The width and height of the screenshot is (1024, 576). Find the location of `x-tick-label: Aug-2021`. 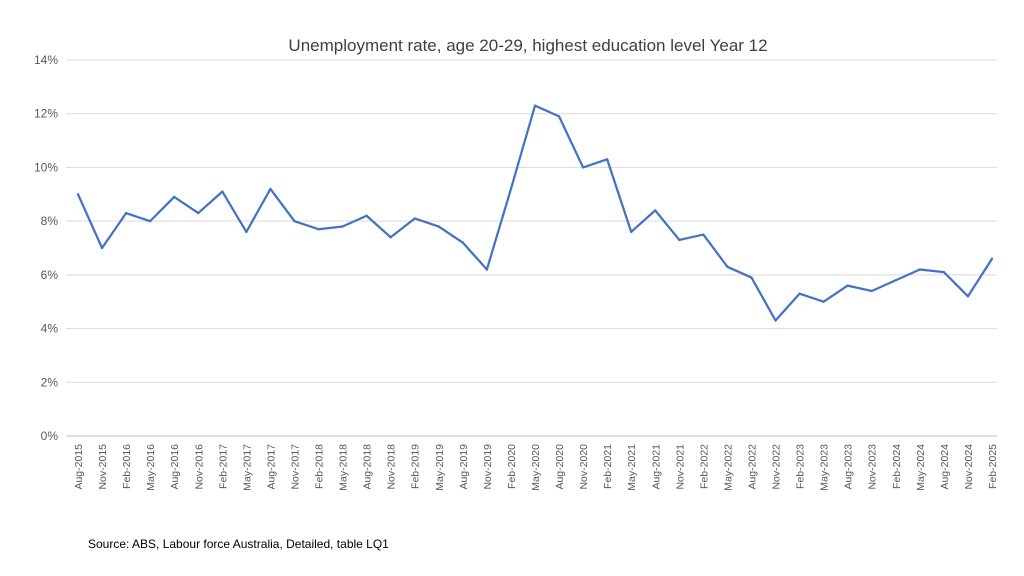

x-tick-label: Aug-2021 is located at coordinates (656, 467).